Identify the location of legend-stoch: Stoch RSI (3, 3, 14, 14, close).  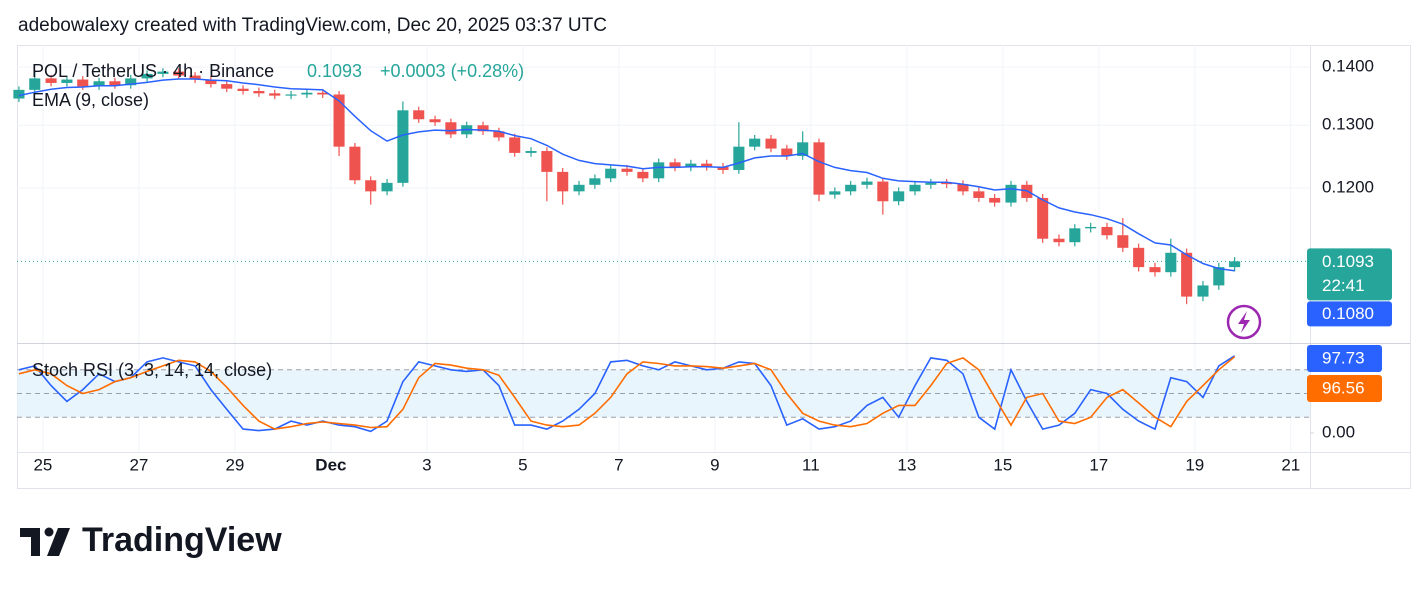
(152, 370).